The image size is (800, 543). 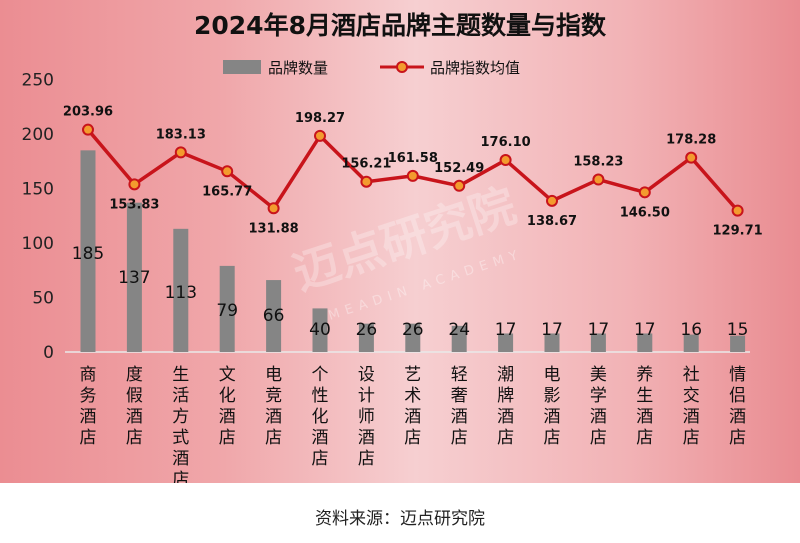 I want to click on bar-value-label: 16, so click(x=691, y=330).